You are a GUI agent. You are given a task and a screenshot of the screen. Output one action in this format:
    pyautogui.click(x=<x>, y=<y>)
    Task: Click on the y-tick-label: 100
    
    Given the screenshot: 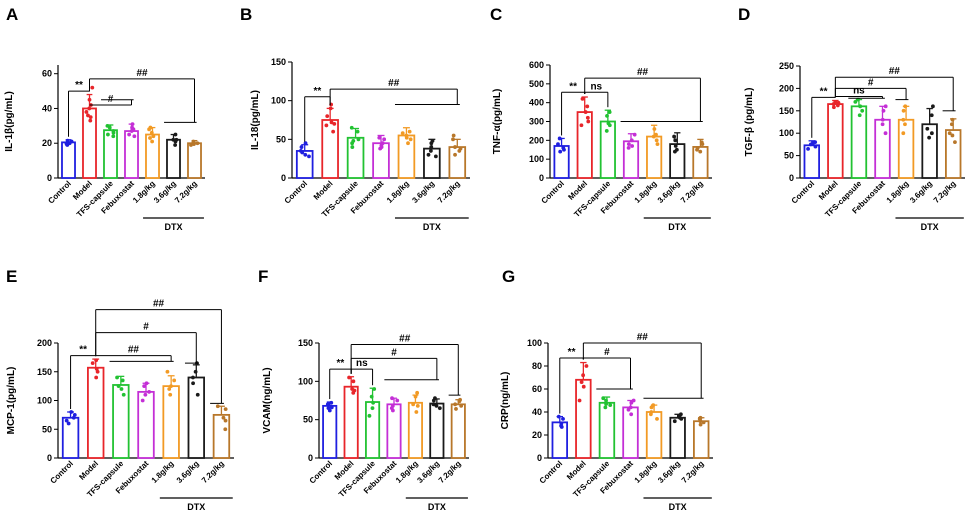 What is the action you would take?
    pyautogui.click(x=536, y=159)
    